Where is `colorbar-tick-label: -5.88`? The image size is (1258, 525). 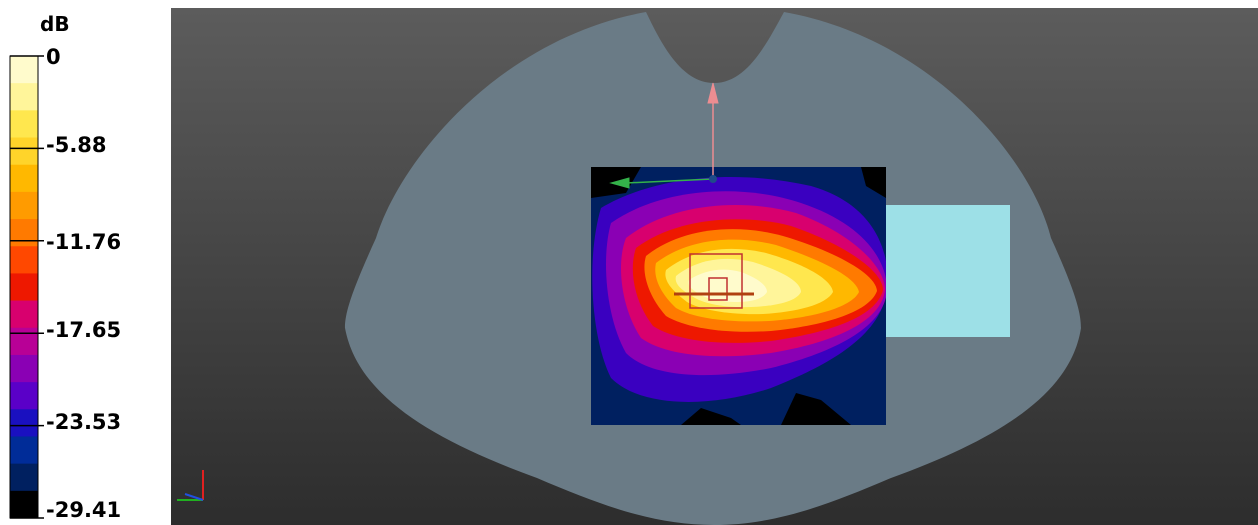
colorbar-tick-label: -5.88 is located at coordinates (76, 145).